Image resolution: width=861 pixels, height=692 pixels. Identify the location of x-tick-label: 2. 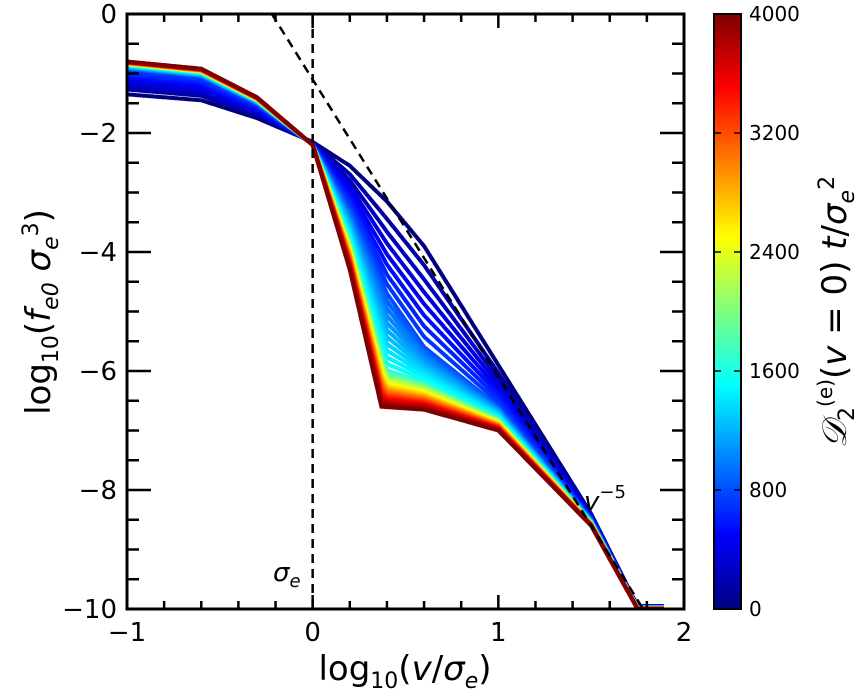
(684, 633).